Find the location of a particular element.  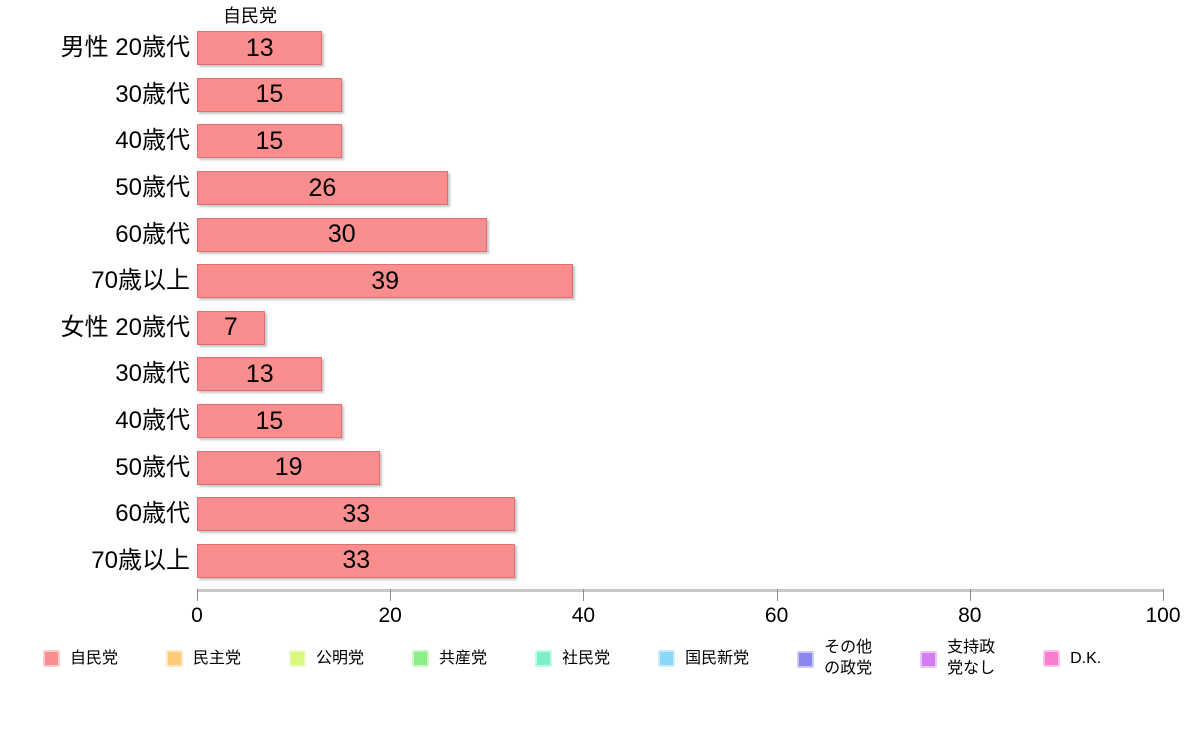

legend-item: 民主党 is located at coordinates (203, 659).